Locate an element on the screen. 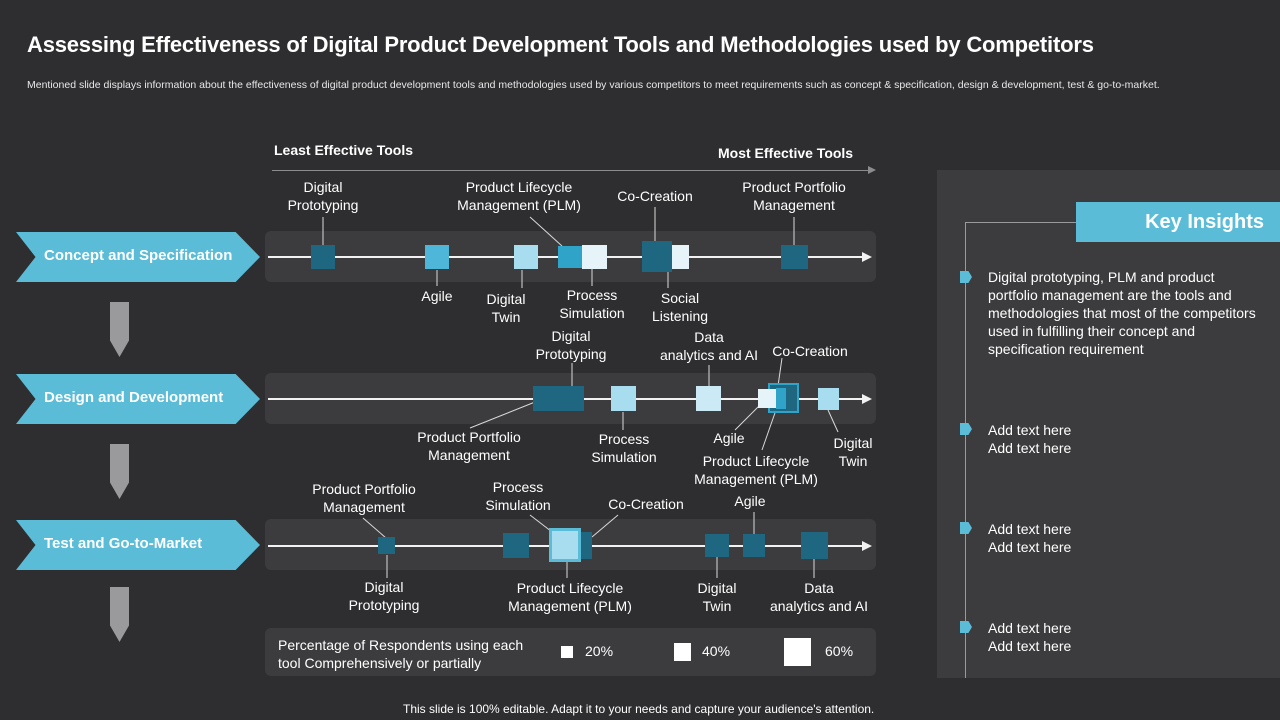 Image resolution: width=1280 pixels, height=720 pixels. tool-label: Social Listening is located at coordinates (680, 307).